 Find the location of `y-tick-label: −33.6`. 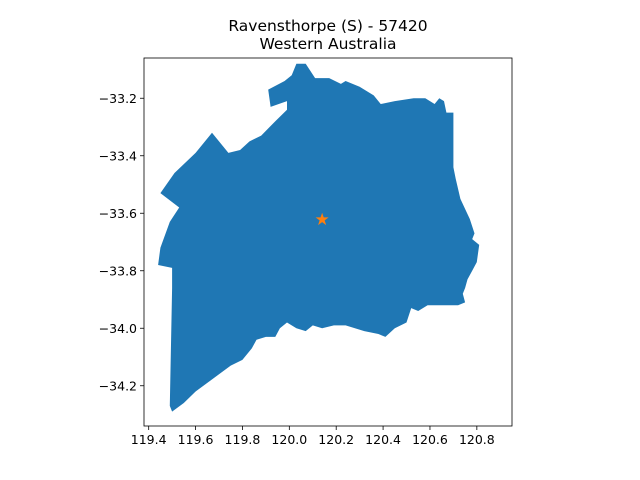

y-tick-label: −33.6 is located at coordinates (118, 213).